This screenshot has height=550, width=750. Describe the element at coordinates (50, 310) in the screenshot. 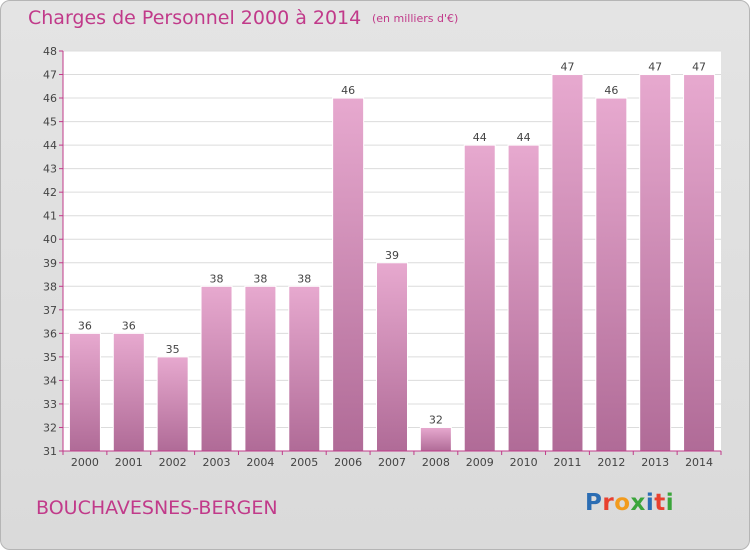

I see `y-tick-label: 37` at that location.